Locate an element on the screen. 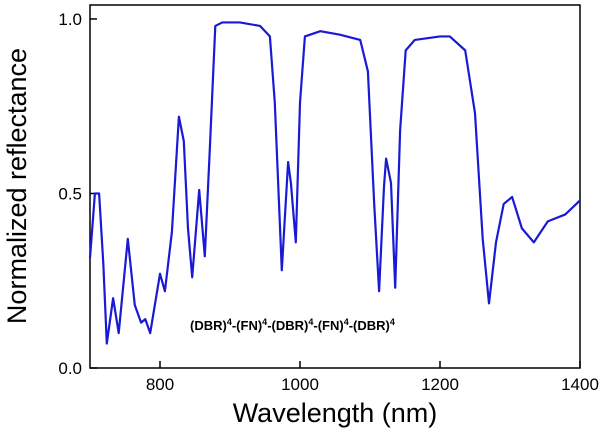 The width and height of the screenshot is (600, 440). x-tick-label: 1400 is located at coordinates (580, 384).